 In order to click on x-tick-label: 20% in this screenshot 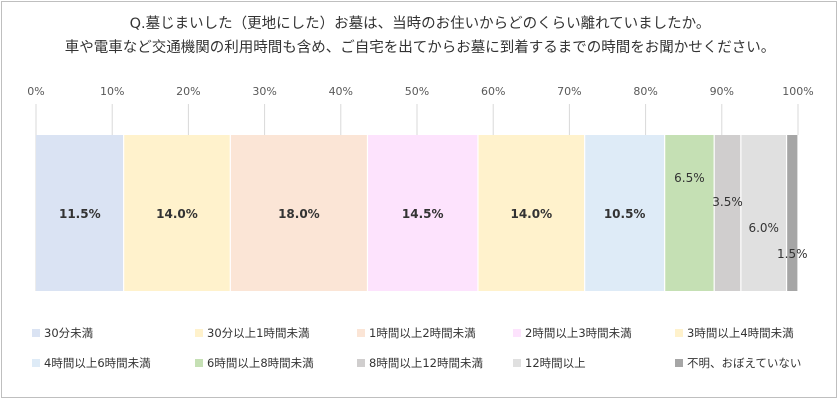, I will do `click(188, 91)`.